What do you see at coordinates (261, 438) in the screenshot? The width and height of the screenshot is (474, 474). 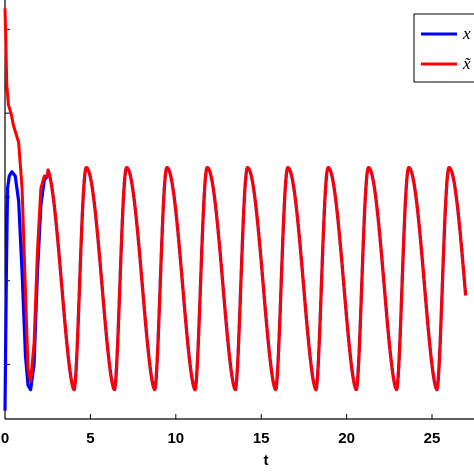 I see `x-tick-label: 15` at bounding box center [261, 438].